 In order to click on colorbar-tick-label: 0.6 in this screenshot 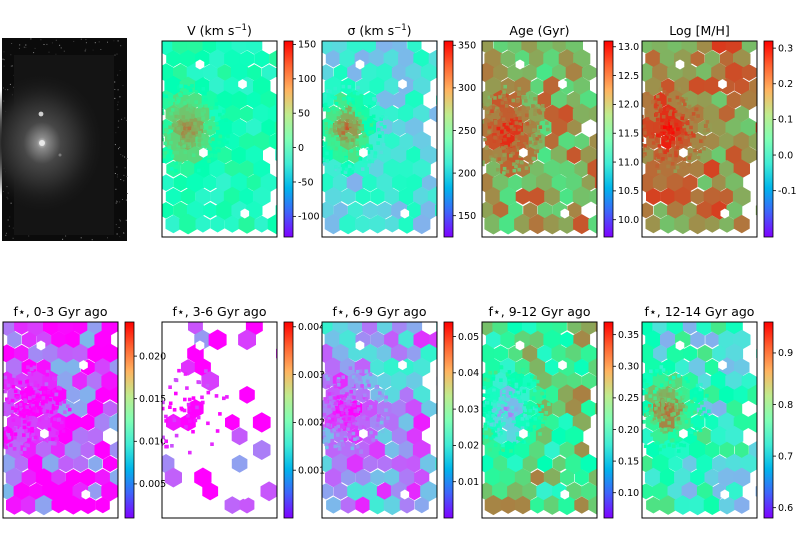, I will do `click(785, 508)`.